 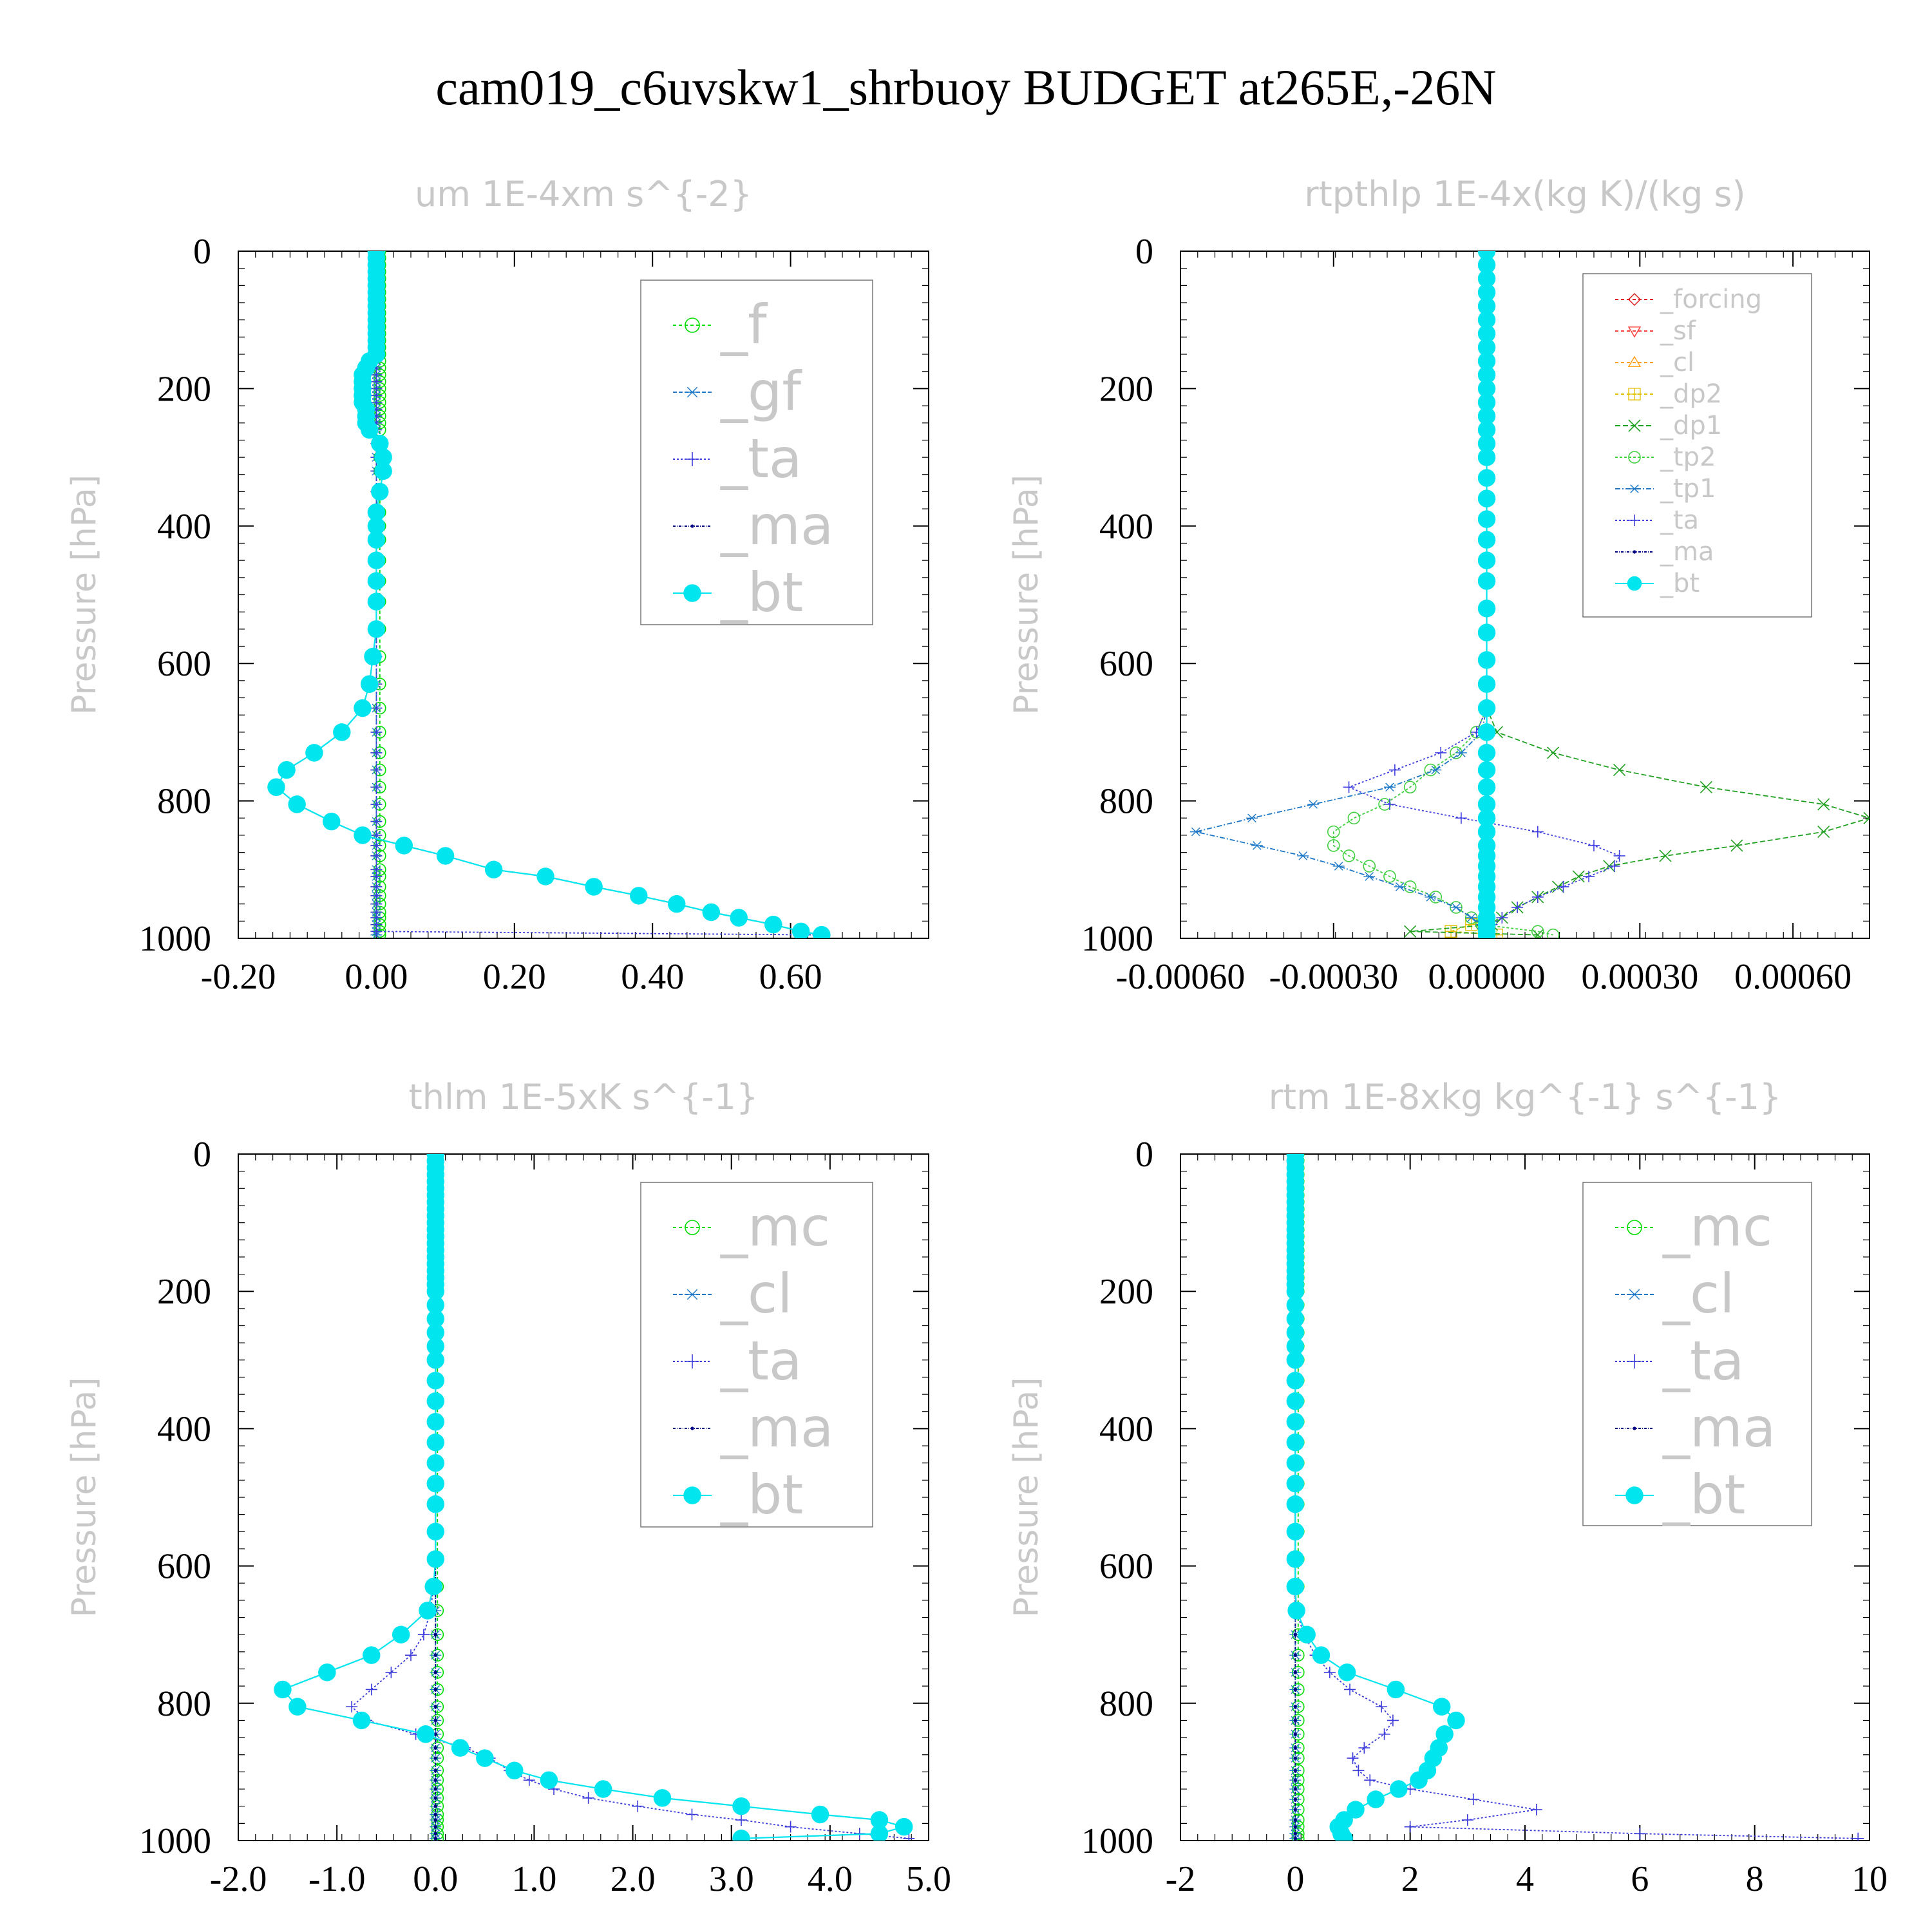 What do you see at coordinates (720, 325) in the screenshot?
I see `legend-item-f: _f` at bounding box center [720, 325].